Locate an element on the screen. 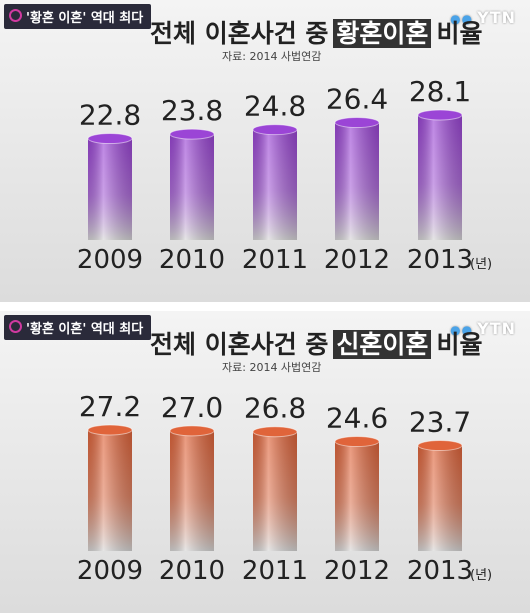 This screenshot has width=530, height=613. value-label: 28.1 is located at coordinates (440, 91).